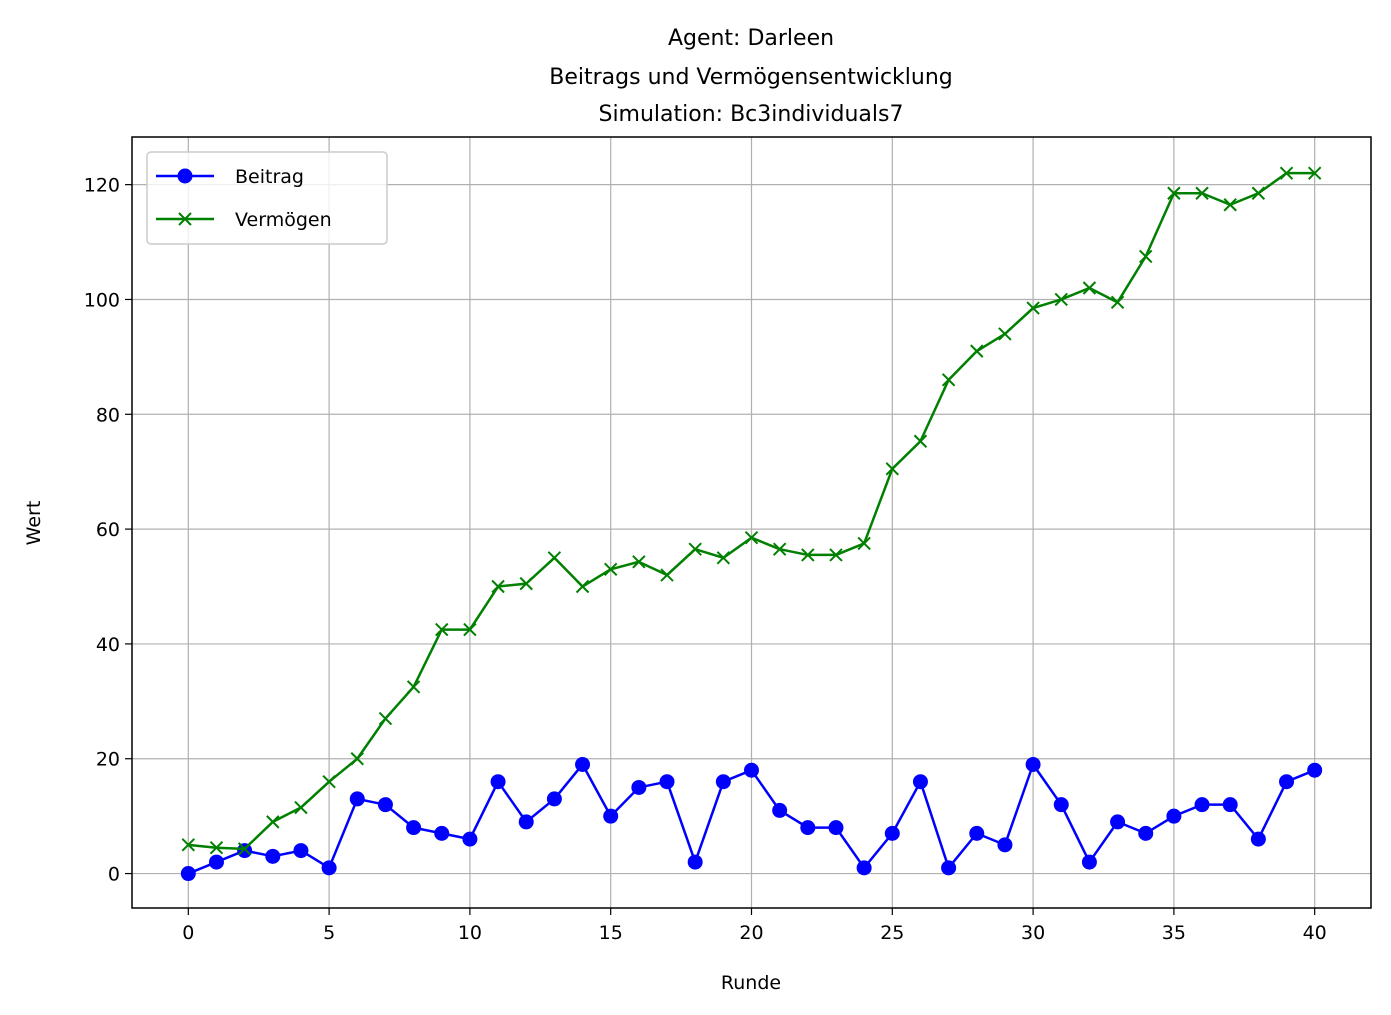  What do you see at coordinates (751, 77) in the screenshot?
I see `chart-title-line-2: Beitrags und Vermögensentwicklung` at bounding box center [751, 77].